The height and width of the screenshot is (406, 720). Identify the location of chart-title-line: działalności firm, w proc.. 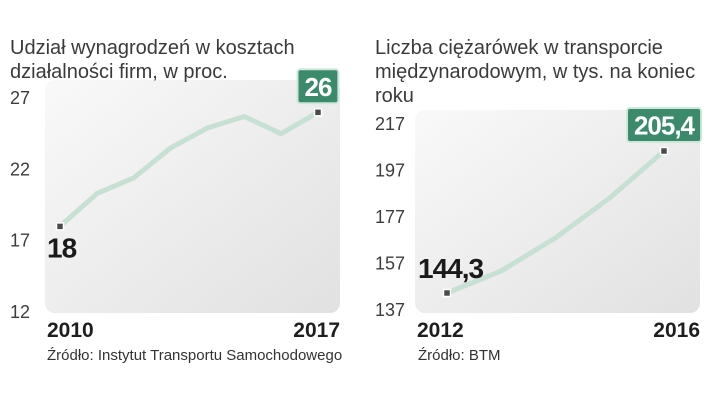
(119, 72).